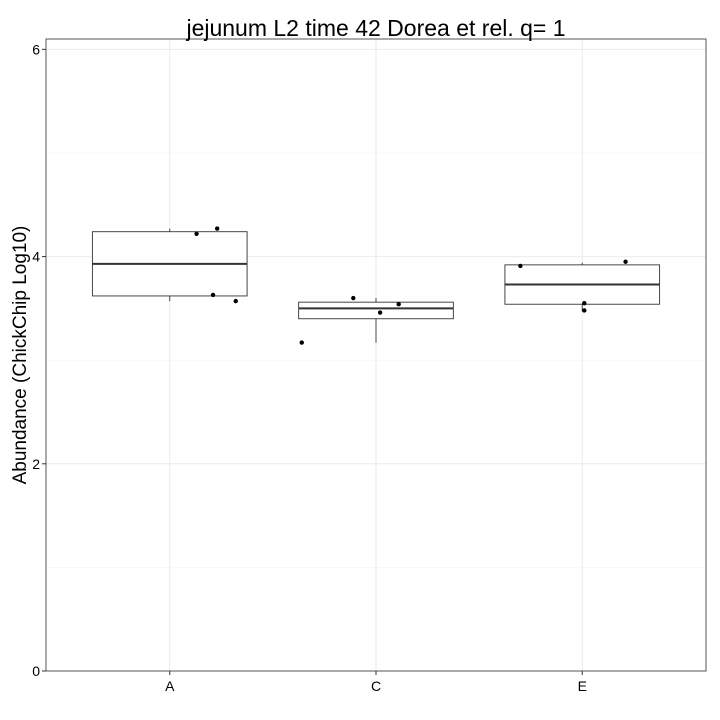 Image resolution: width=720 pixels, height=720 pixels. I want to click on x-tick-label: E, so click(582, 686).